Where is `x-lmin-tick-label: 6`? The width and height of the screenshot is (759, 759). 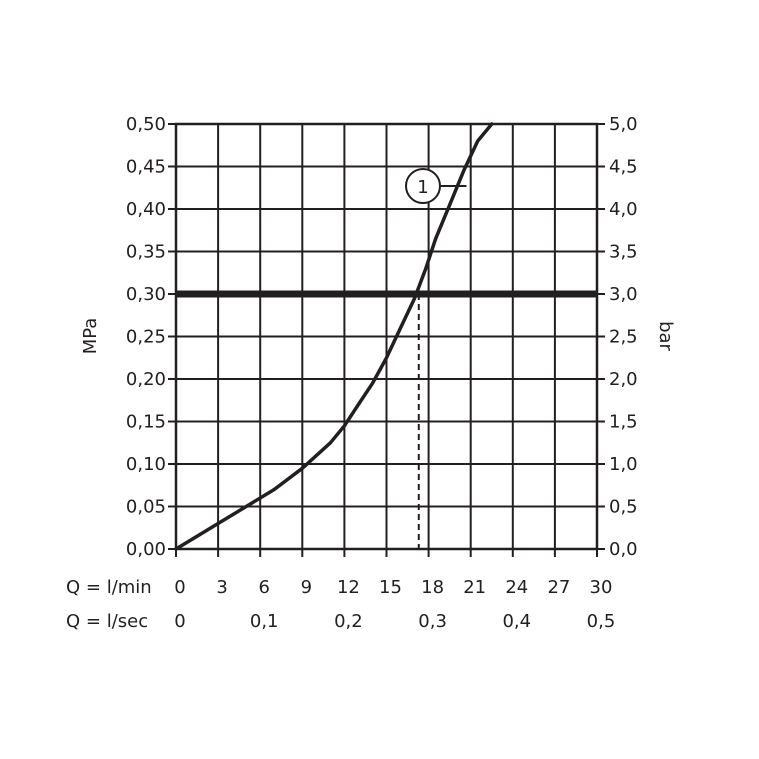
x-lmin-tick-label: 6 is located at coordinates (263, 587).